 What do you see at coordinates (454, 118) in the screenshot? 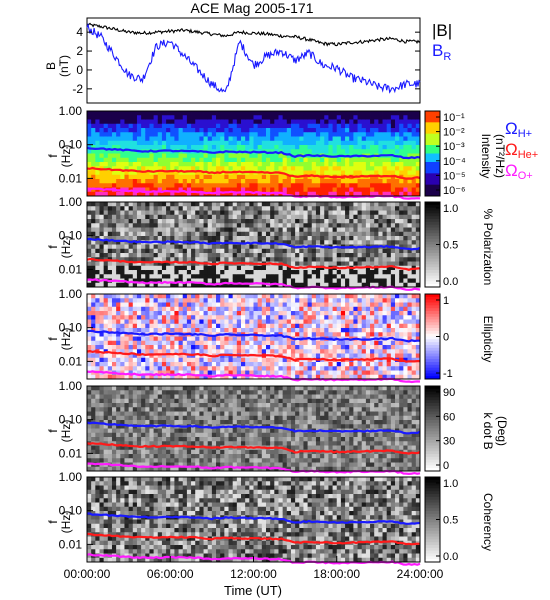
I see `colorbar-tick-label: 10⁻¹` at bounding box center [454, 118].